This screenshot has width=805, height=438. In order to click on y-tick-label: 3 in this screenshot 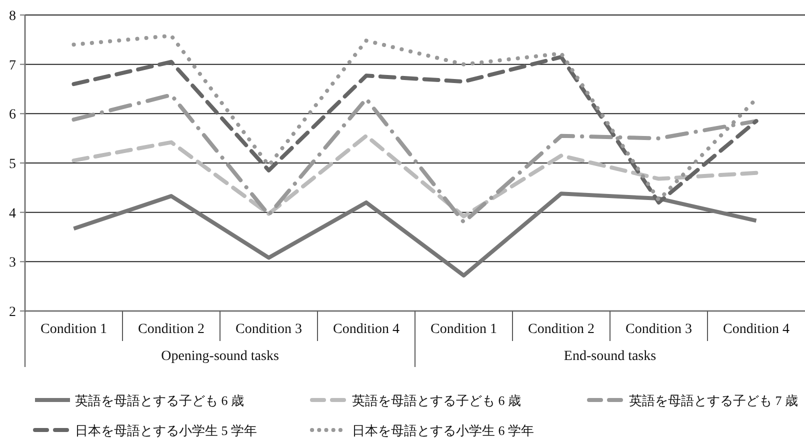, I will do `click(12, 263)`.